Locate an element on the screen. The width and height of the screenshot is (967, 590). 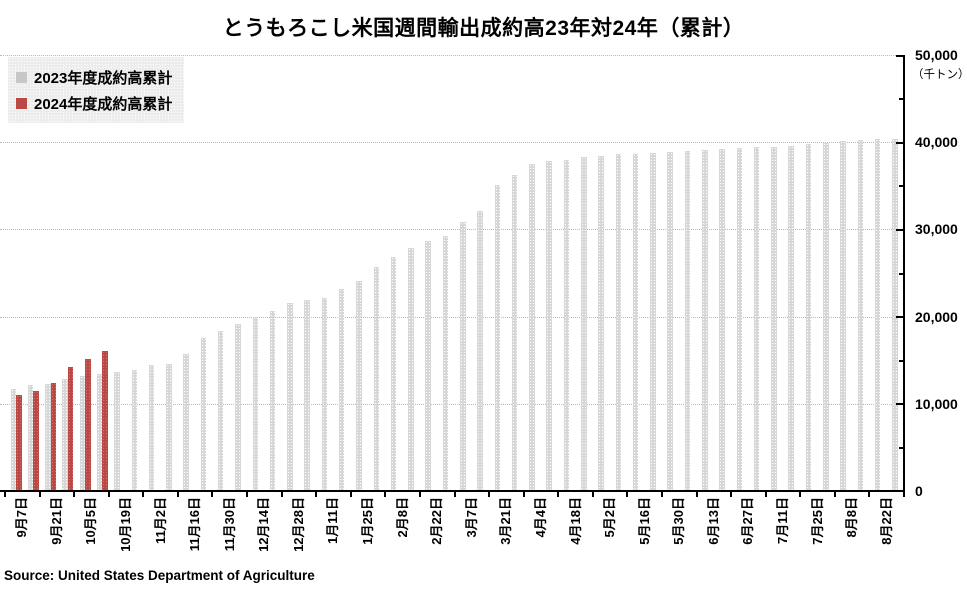
y-axis-unit-label: （千トン） is located at coordinates (939, 75).